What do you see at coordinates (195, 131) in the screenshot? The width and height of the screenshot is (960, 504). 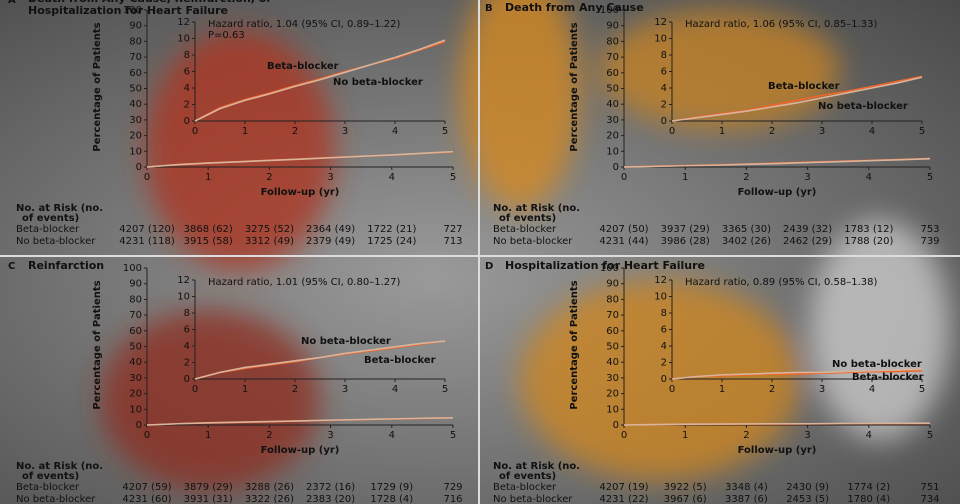 I see `inset-x-tick-label: 0` at bounding box center [195, 131].